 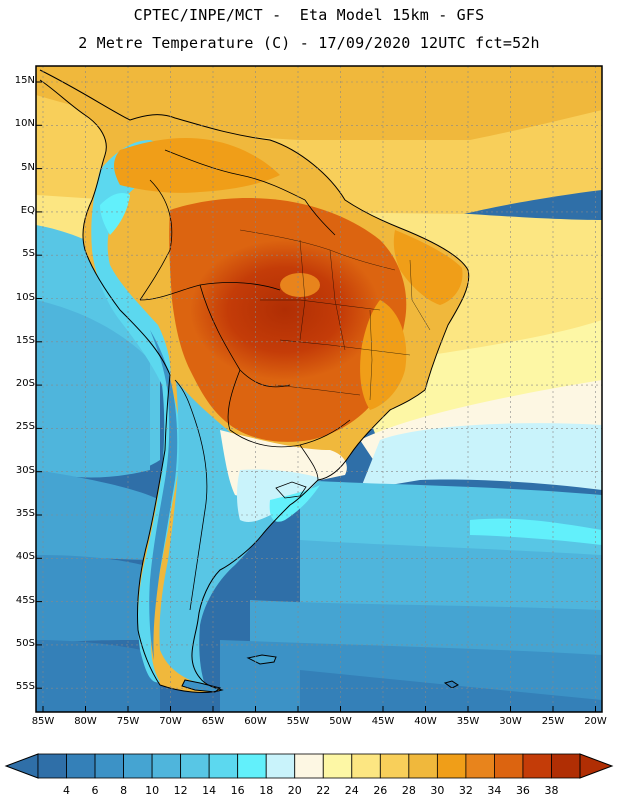 I want to click on lat-label: 35S, so click(x=25, y=513).